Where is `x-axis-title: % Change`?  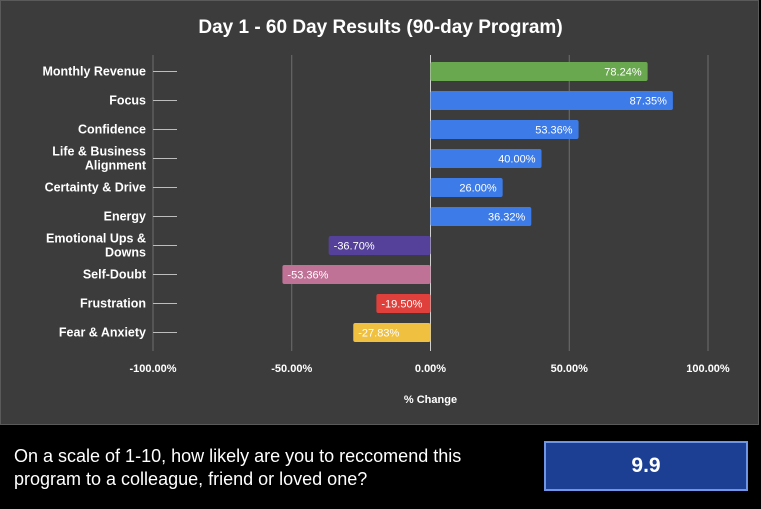
x-axis-title: % Change is located at coordinates (430, 400).